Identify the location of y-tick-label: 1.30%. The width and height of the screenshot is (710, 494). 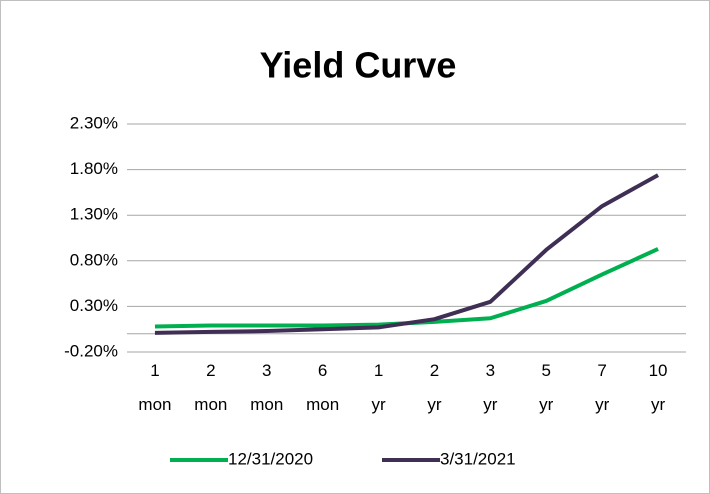
(94, 214).